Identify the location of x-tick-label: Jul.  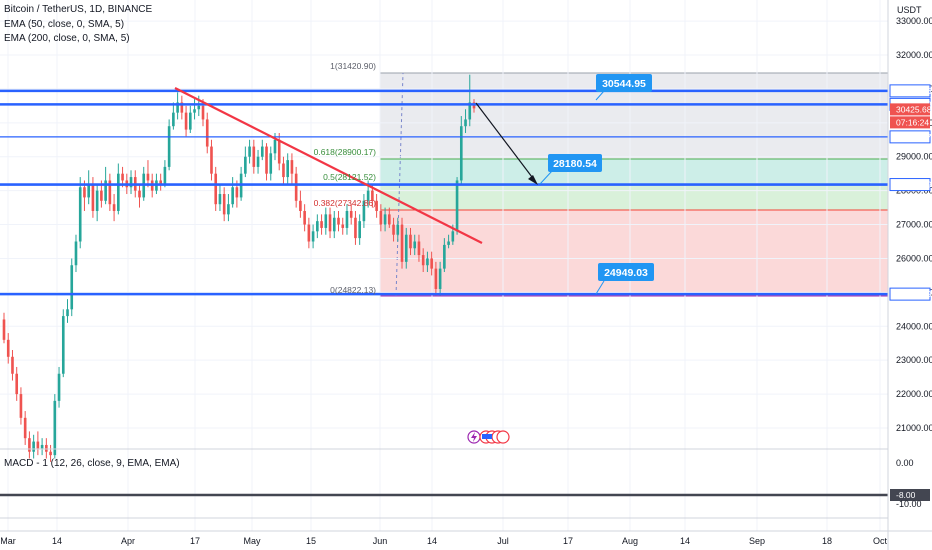
(503, 541).